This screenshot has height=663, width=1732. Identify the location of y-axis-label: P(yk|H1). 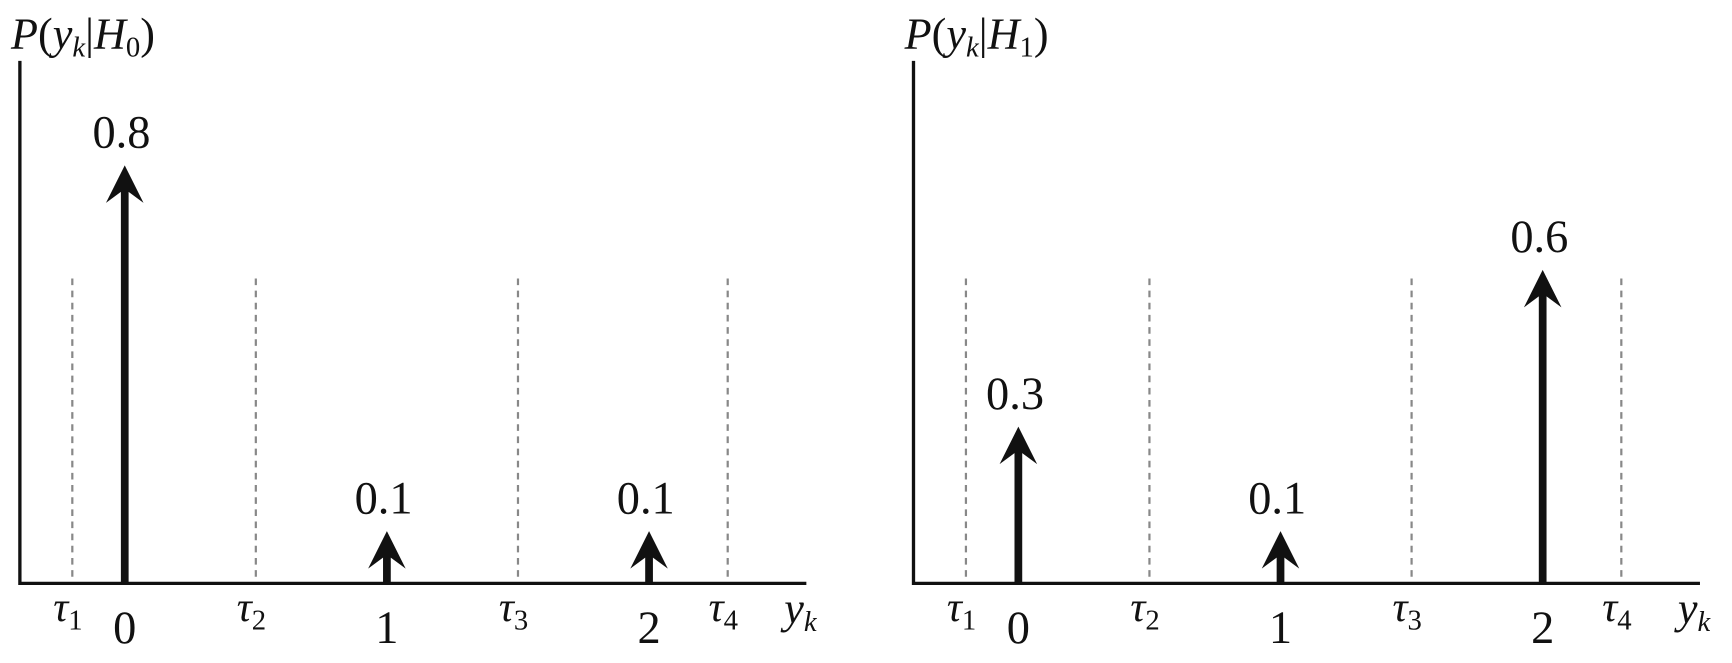
(976, 37).